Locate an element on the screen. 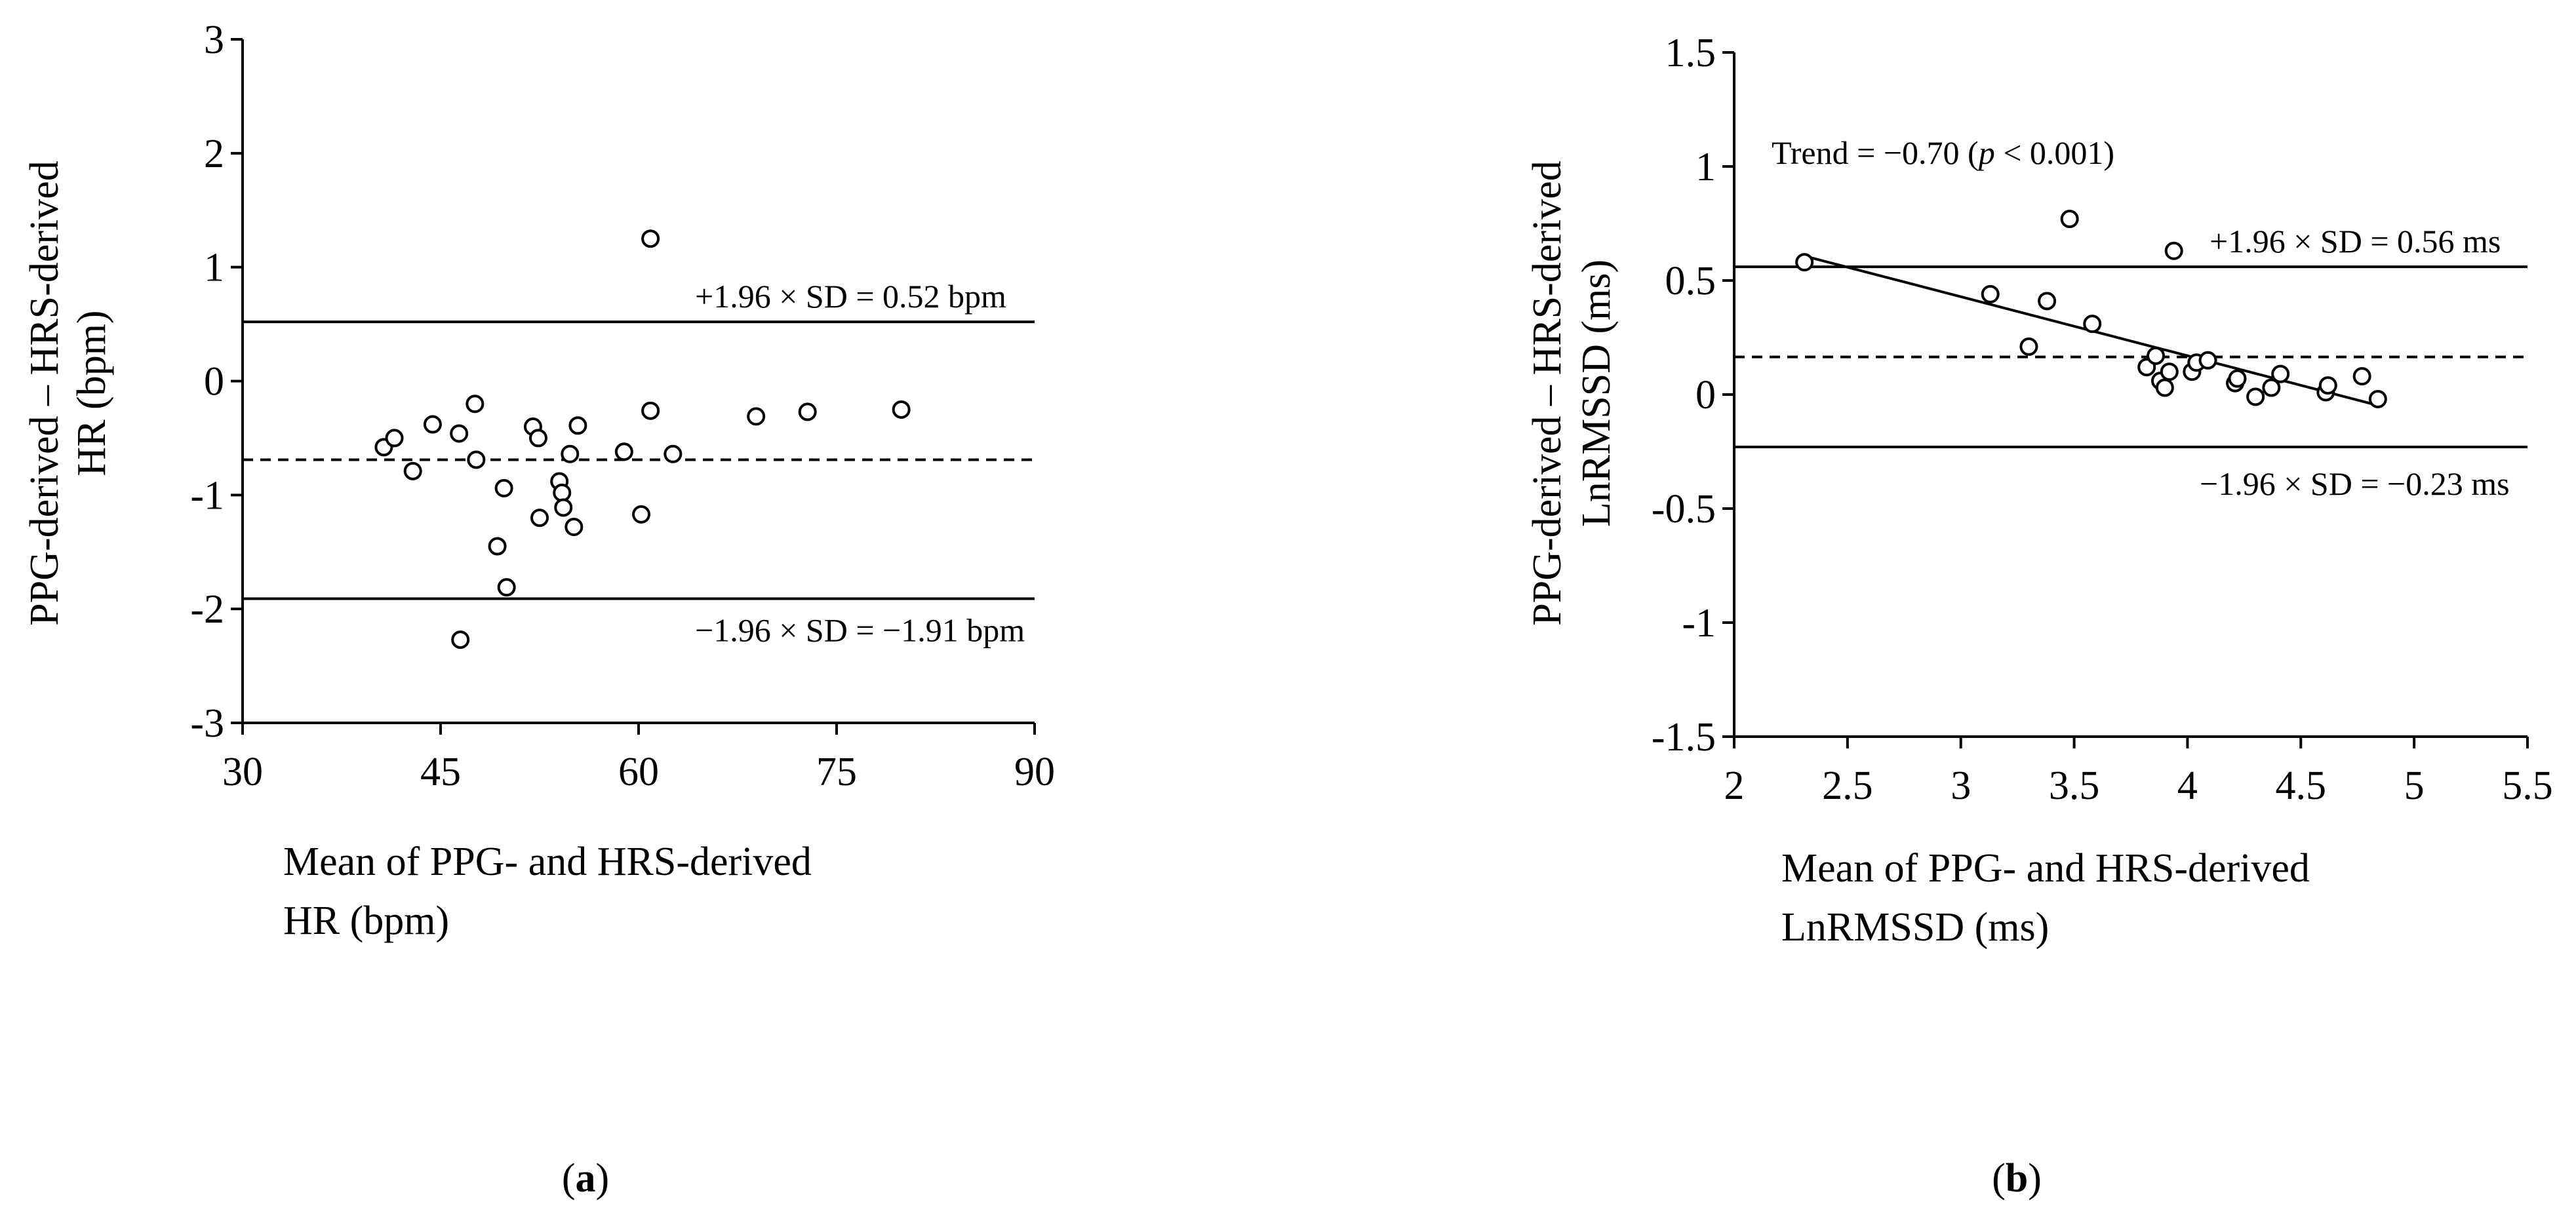  panel-b-y-tick-label: 1.5 is located at coordinates (1690, 53).